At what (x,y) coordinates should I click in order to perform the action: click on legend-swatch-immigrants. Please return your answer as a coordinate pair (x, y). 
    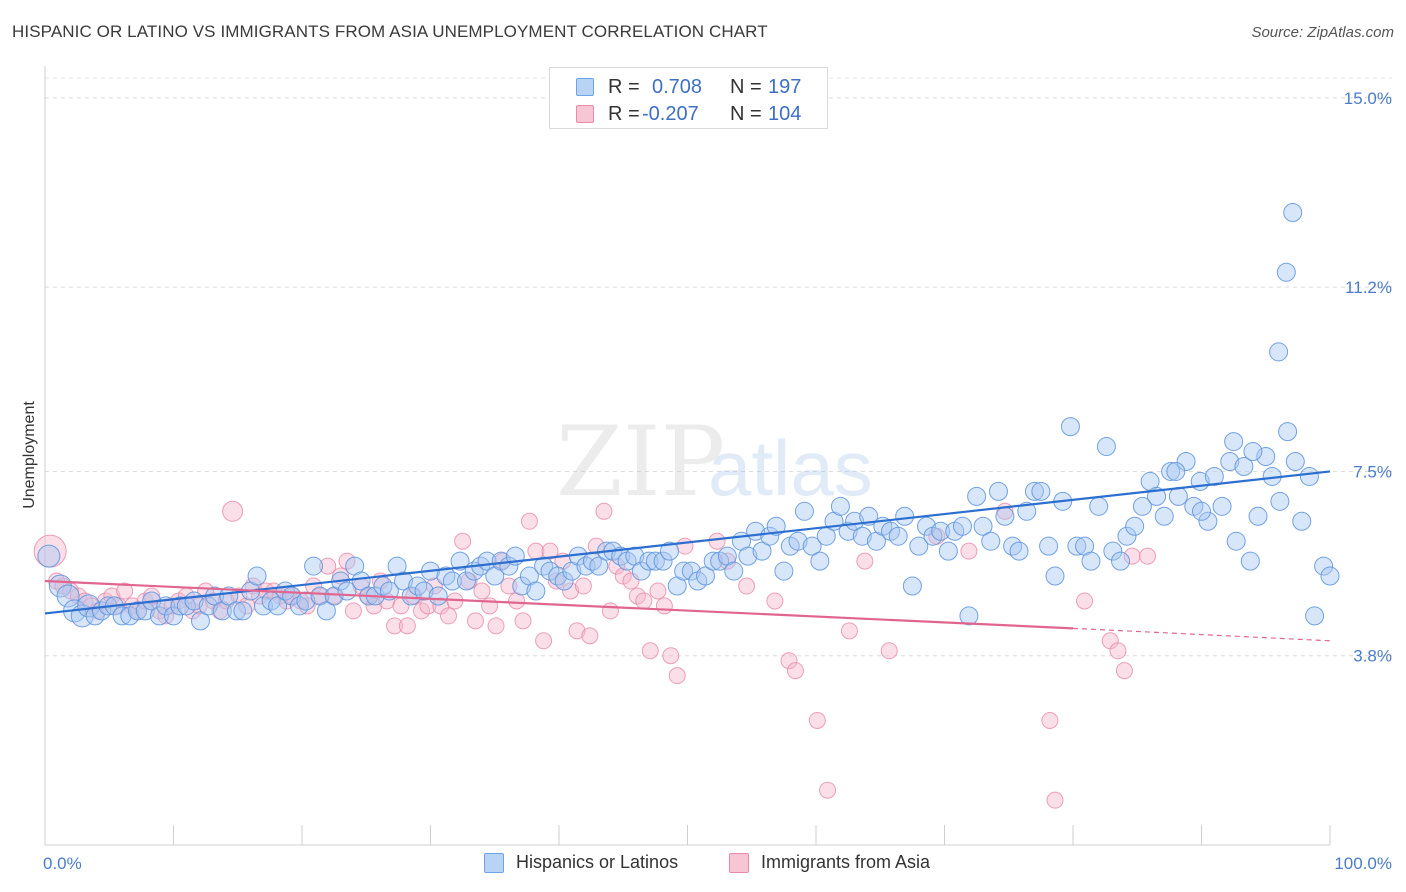
    Looking at the image, I should click on (585, 114).